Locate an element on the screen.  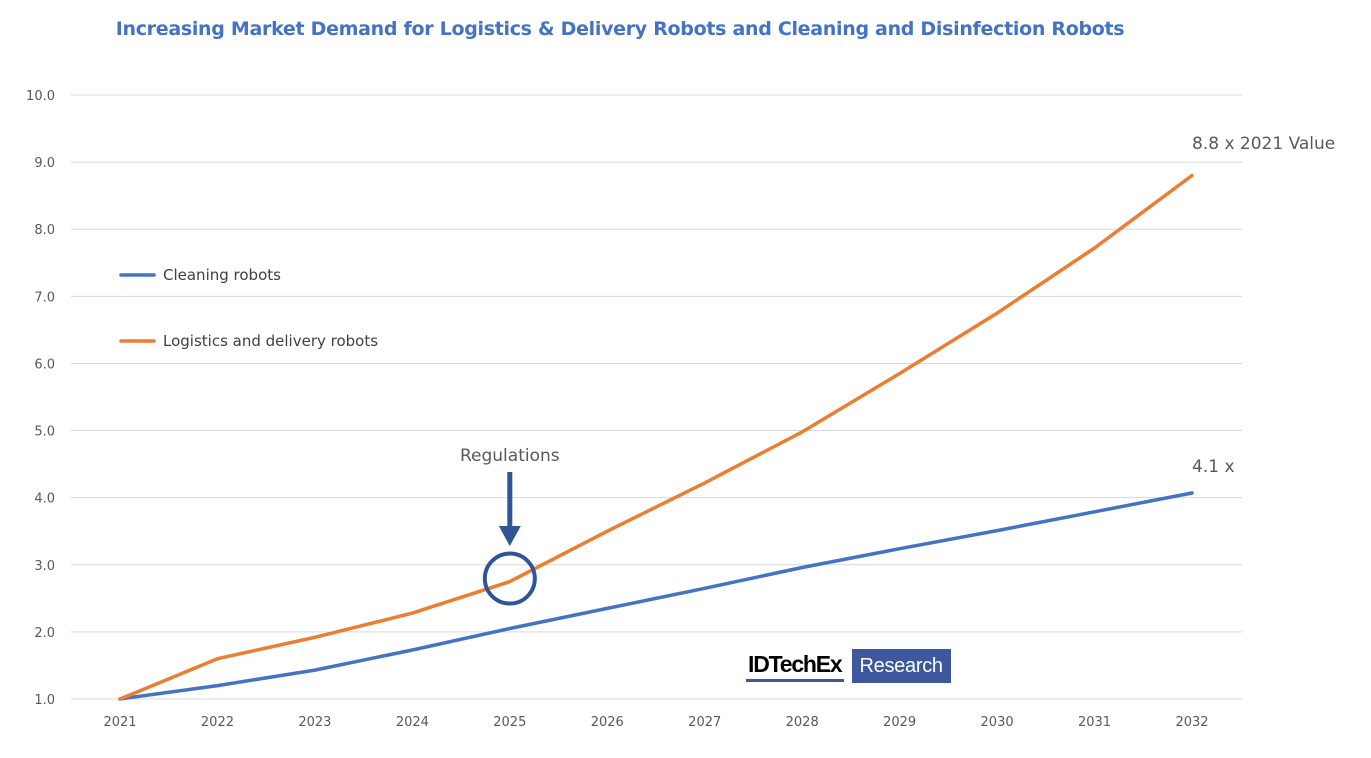
logo-brand: IDTechEx is located at coordinates (795, 665).